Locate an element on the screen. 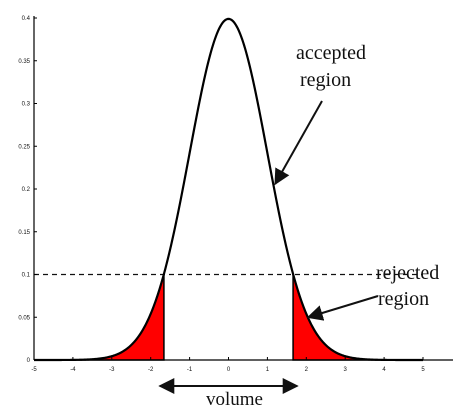 The width and height of the screenshot is (461, 410). accepted-region-annotation: accepted region is located at coordinates (320, 114).